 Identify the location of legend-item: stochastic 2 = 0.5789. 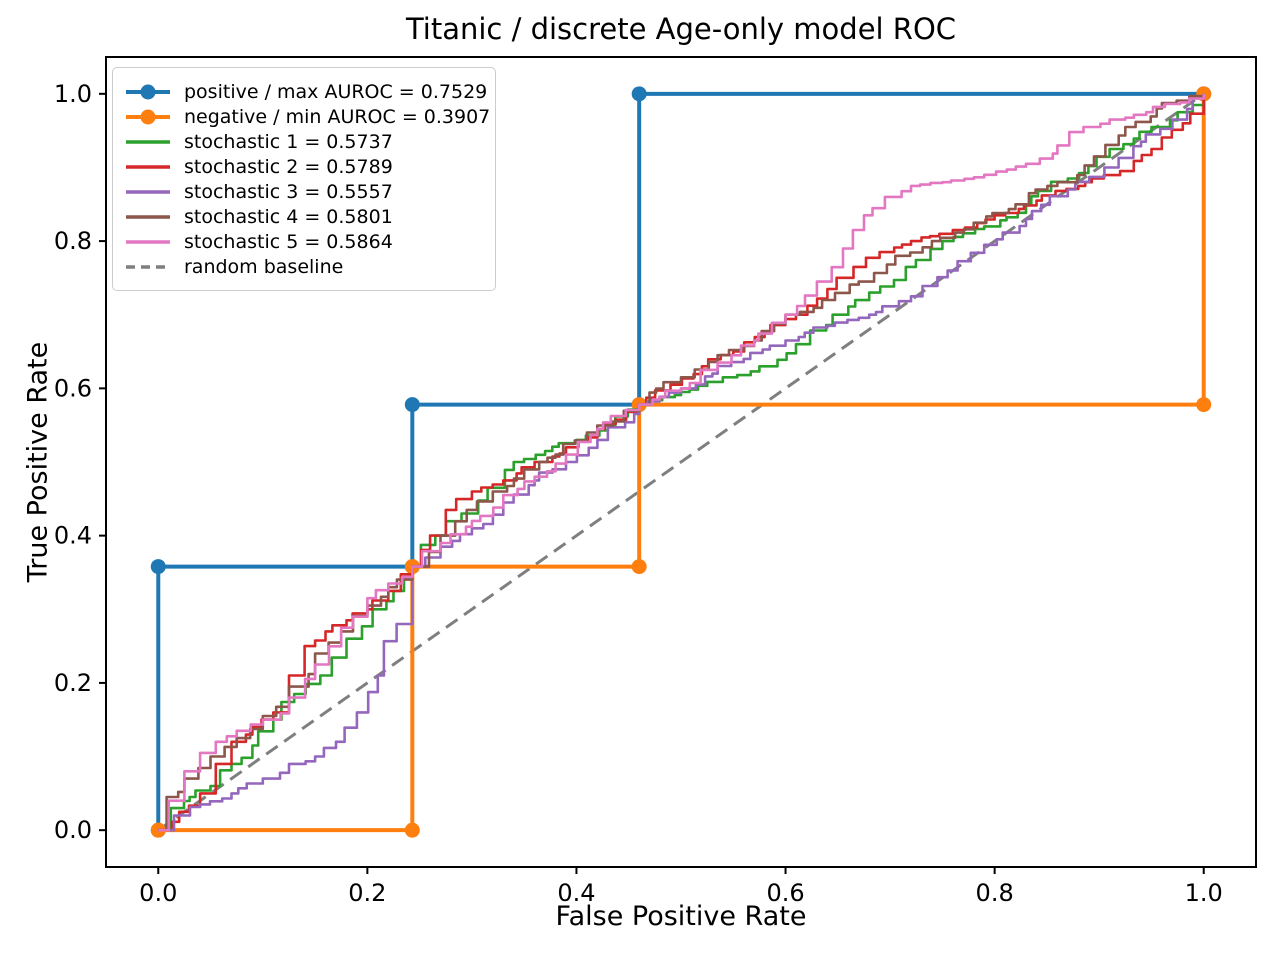
(304, 166).